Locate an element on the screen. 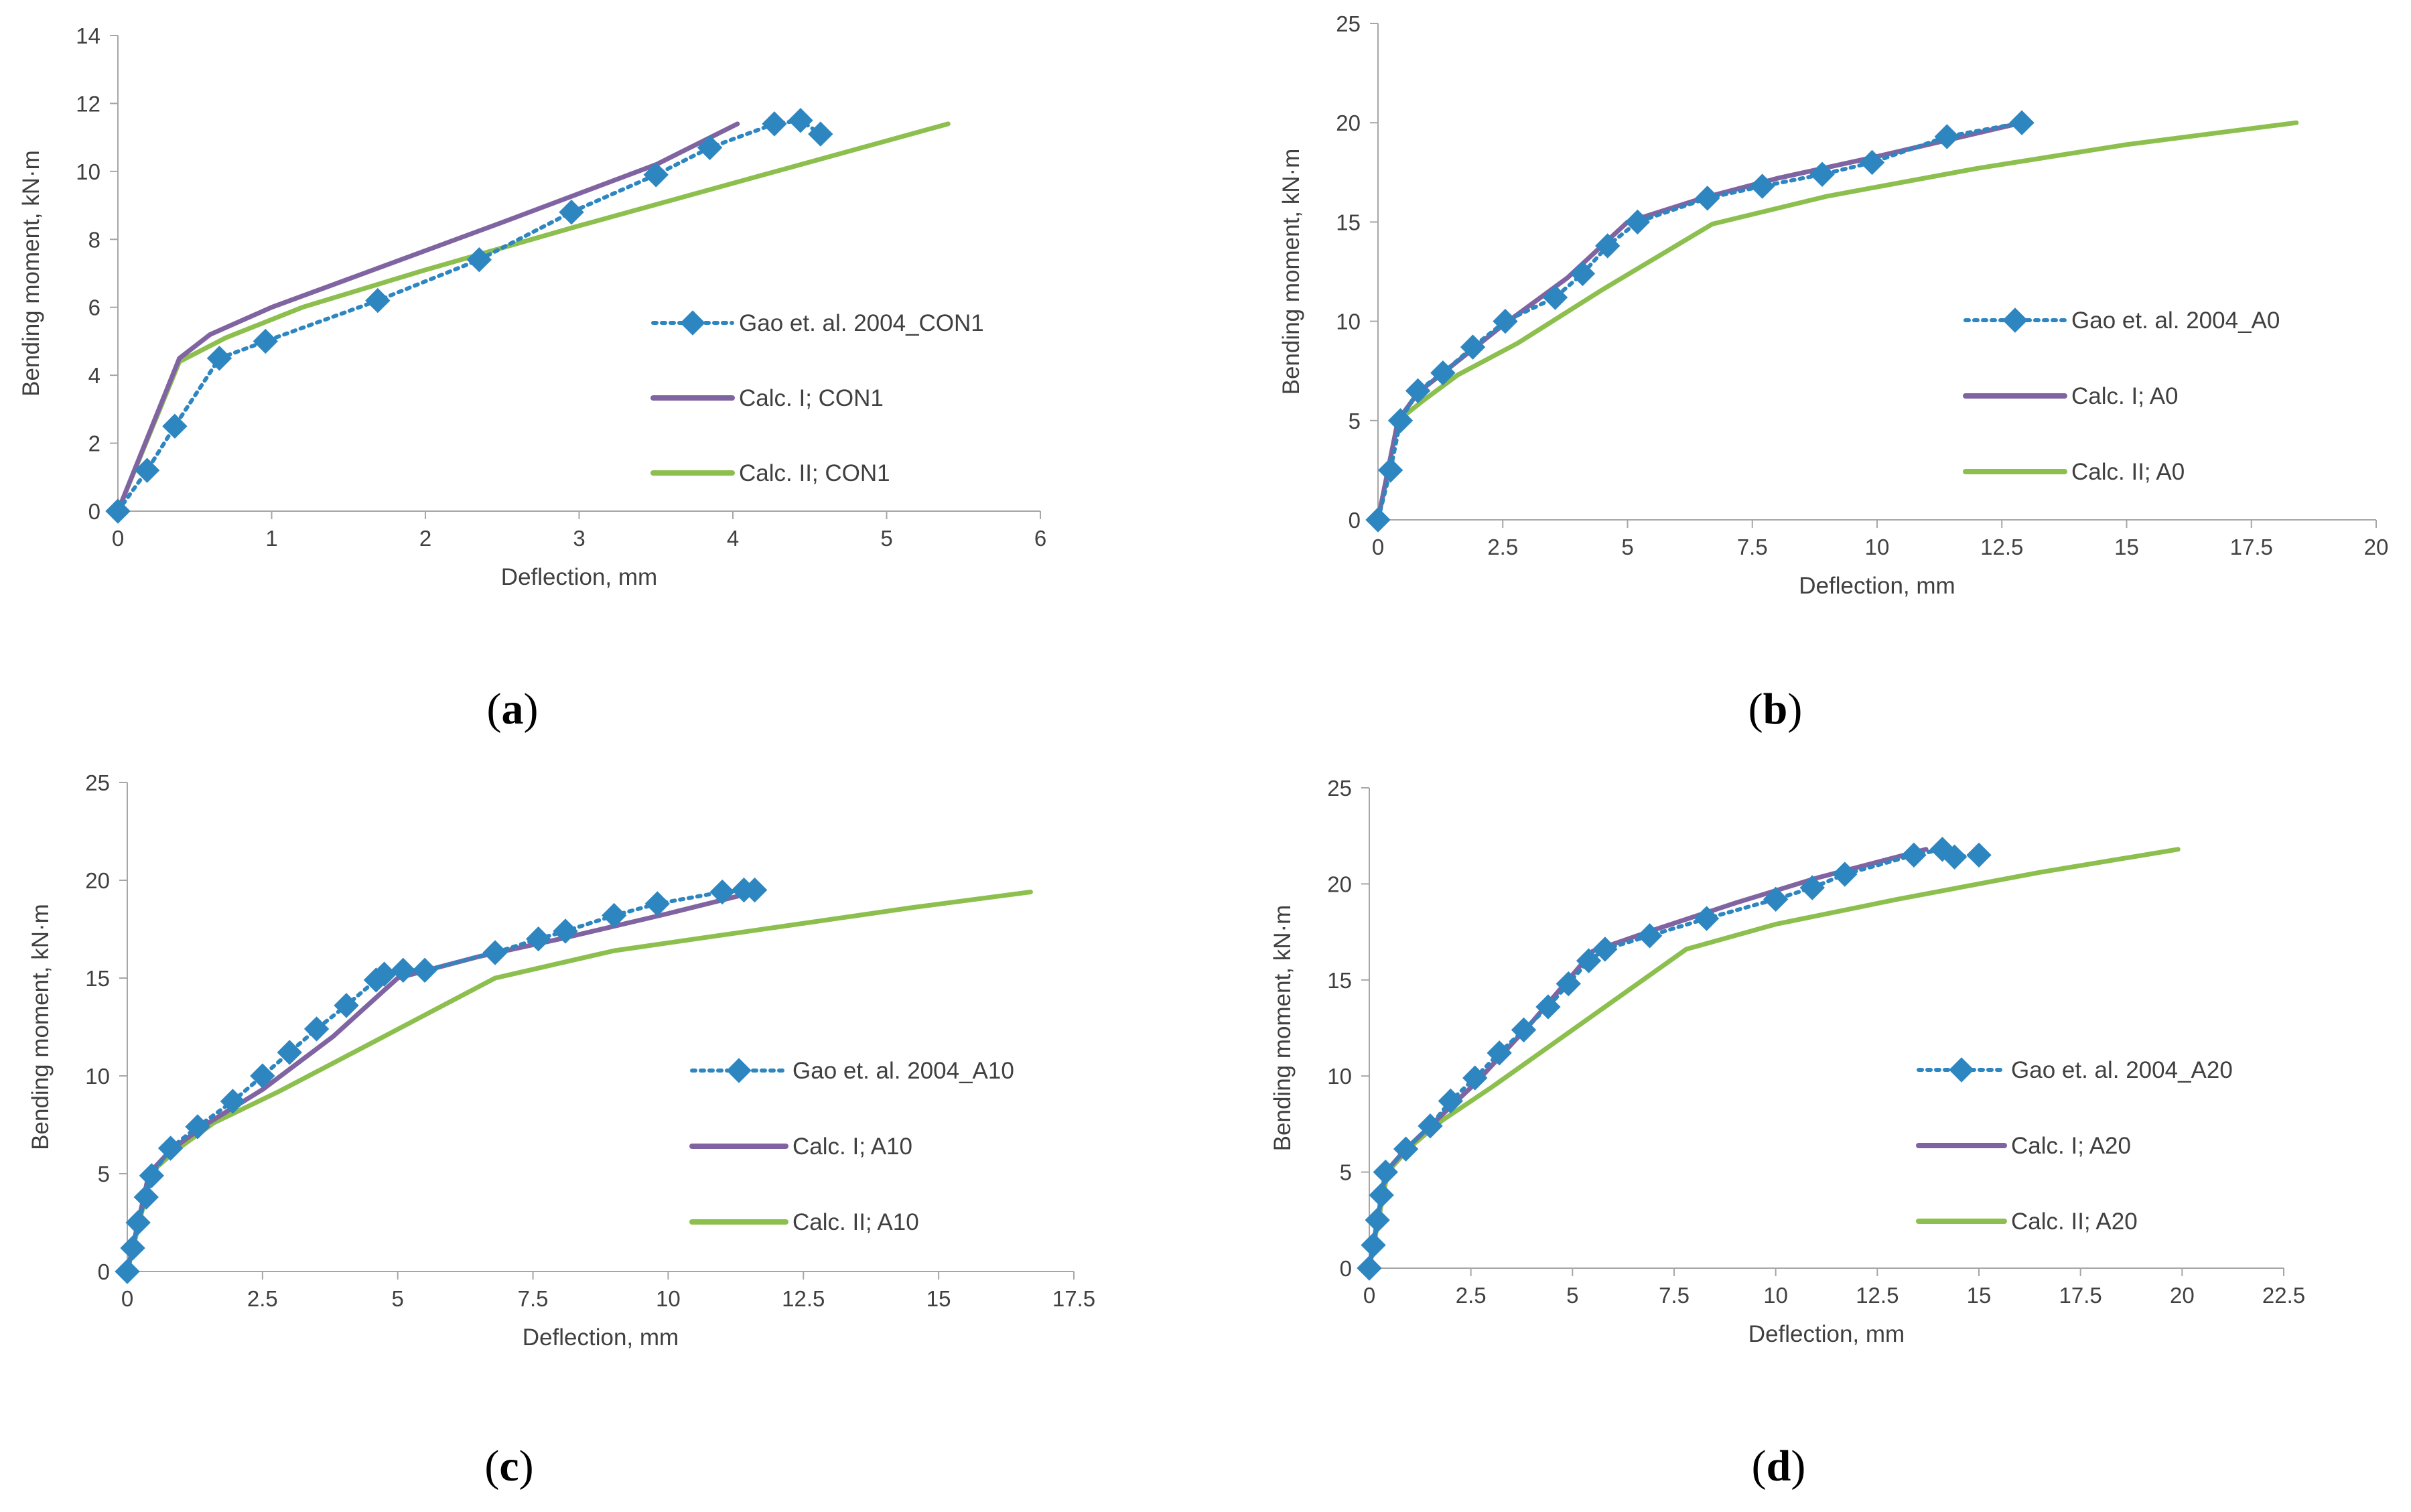 This screenshot has height=1512, width=2411. legend-label: Calc. II; CON1 is located at coordinates (814, 473).